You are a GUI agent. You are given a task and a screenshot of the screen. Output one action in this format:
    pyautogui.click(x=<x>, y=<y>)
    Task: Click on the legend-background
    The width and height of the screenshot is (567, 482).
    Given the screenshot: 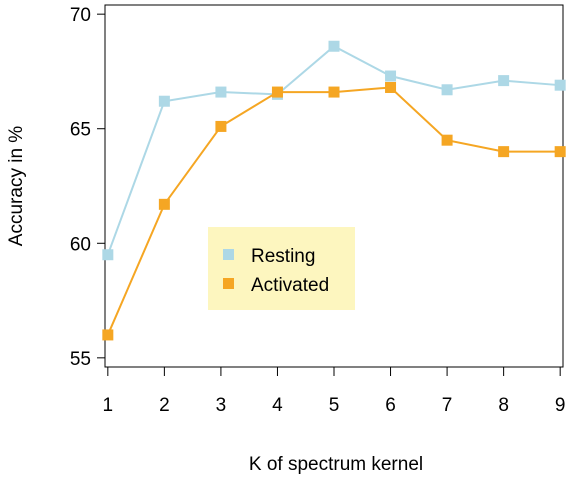 What is the action you would take?
    pyautogui.click(x=281, y=268)
    